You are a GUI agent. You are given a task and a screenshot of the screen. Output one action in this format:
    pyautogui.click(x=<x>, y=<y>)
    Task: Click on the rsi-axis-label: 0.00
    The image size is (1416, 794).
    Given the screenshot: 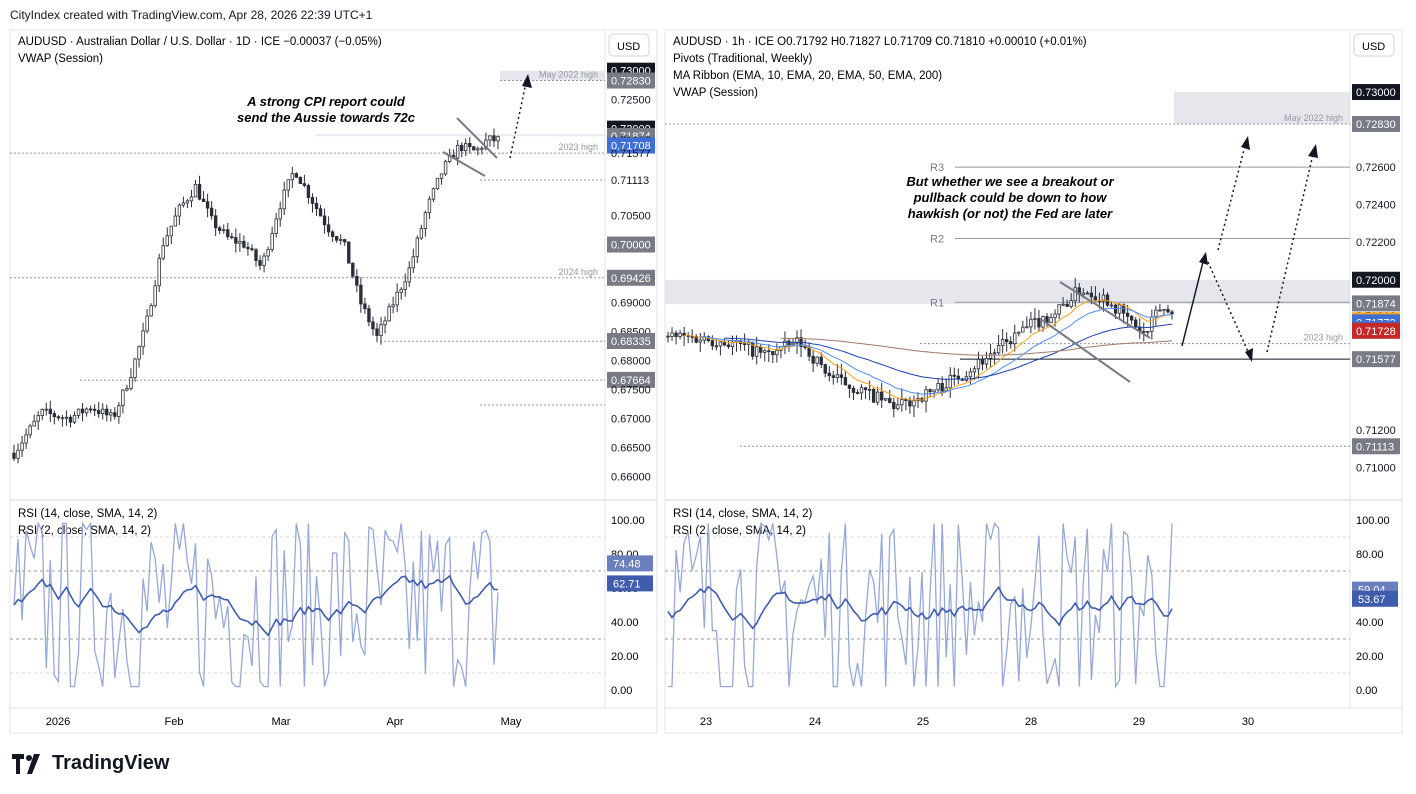 What is the action you would take?
    pyautogui.click(x=621, y=691)
    